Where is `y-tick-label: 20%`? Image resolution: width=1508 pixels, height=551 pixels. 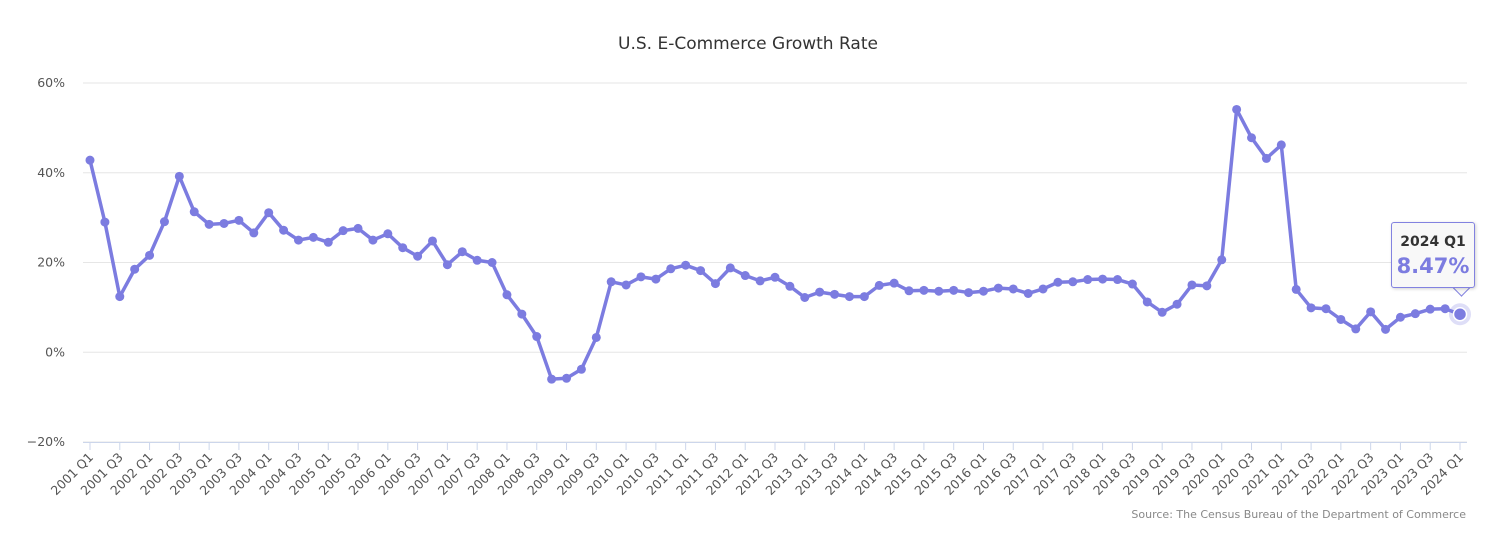 y-tick-label: 20% is located at coordinates (51, 262).